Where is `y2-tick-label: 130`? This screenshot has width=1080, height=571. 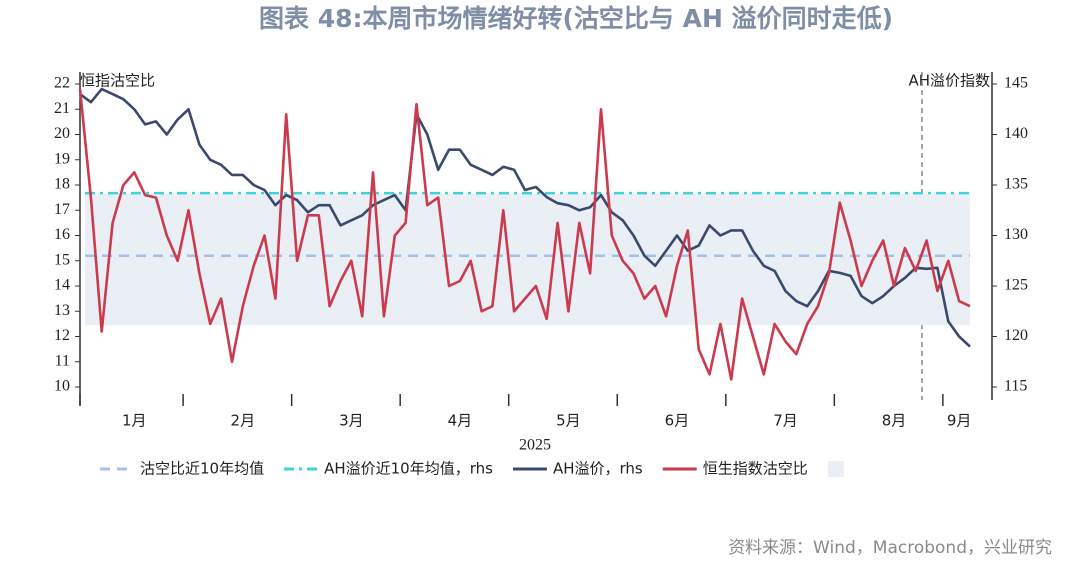 y2-tick-label: 130 is located at coordinates (1016, 234).